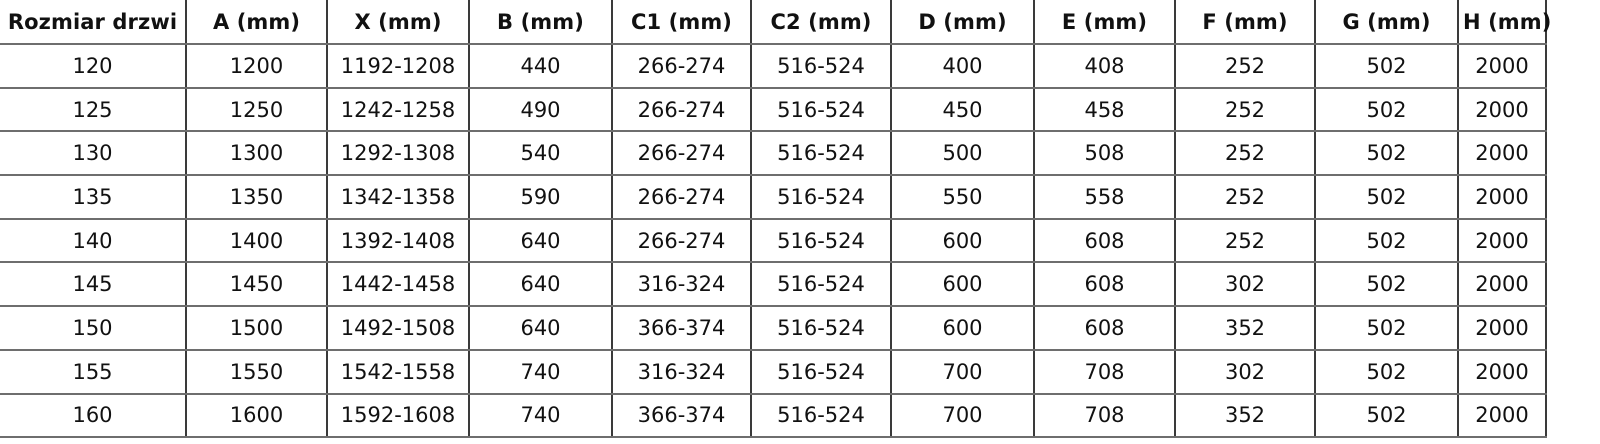  I want to click on cell-value: 1342-1358, so click(398, 197).